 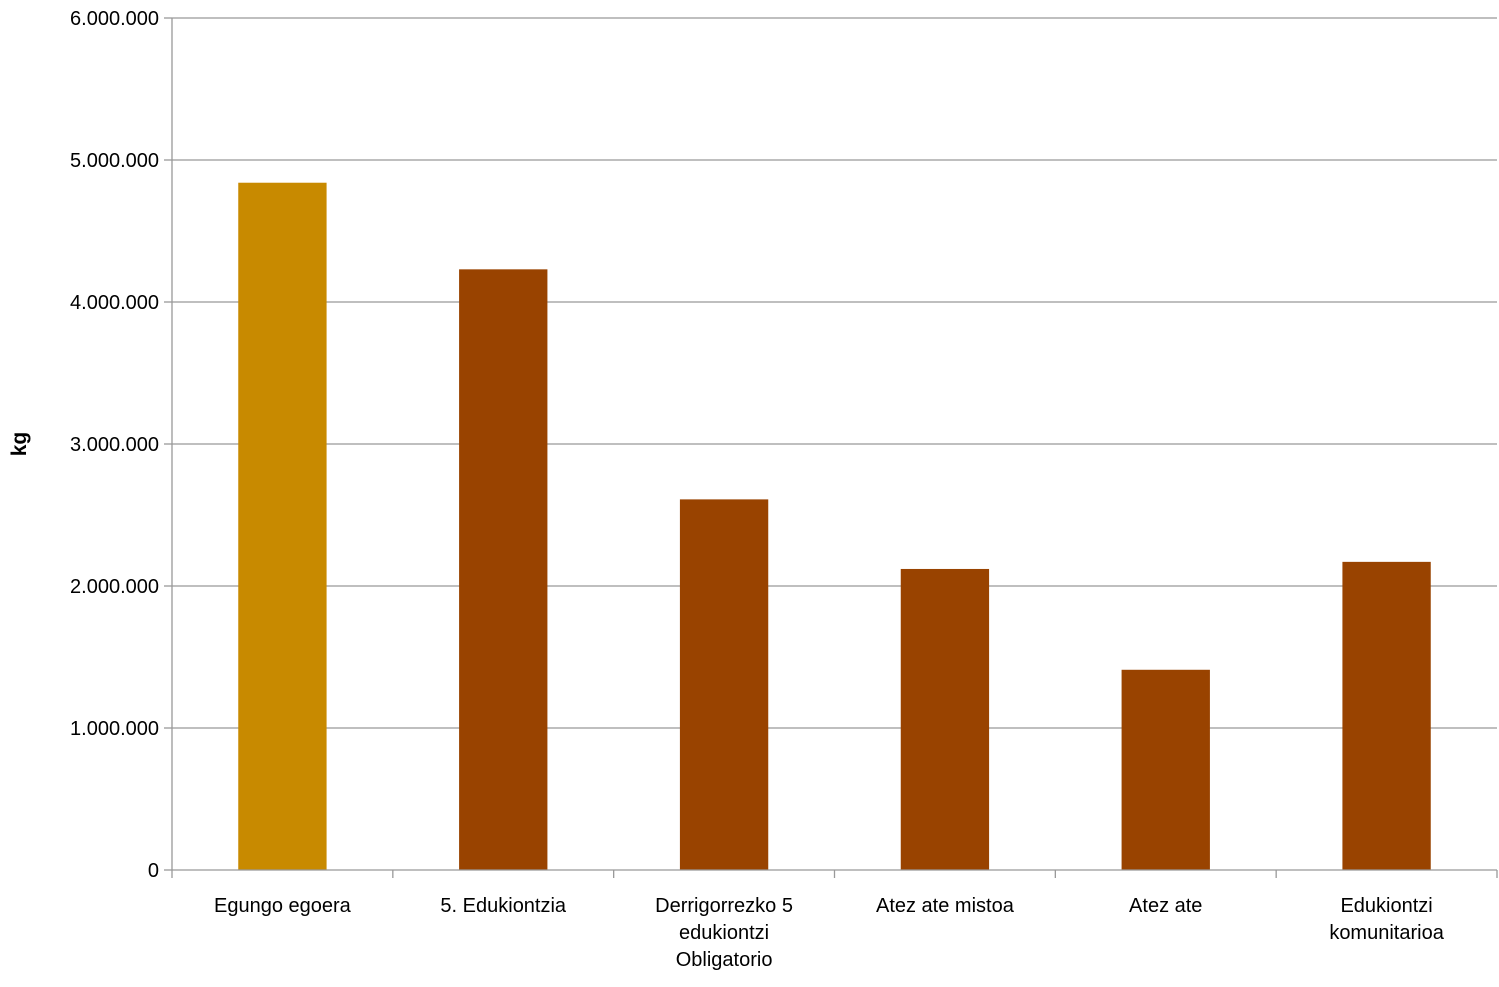 What do you see at coordinates (114, 161) in the screenshot?
I see `y-tick-label: 5.000.000` at bounding box center [114, 161].